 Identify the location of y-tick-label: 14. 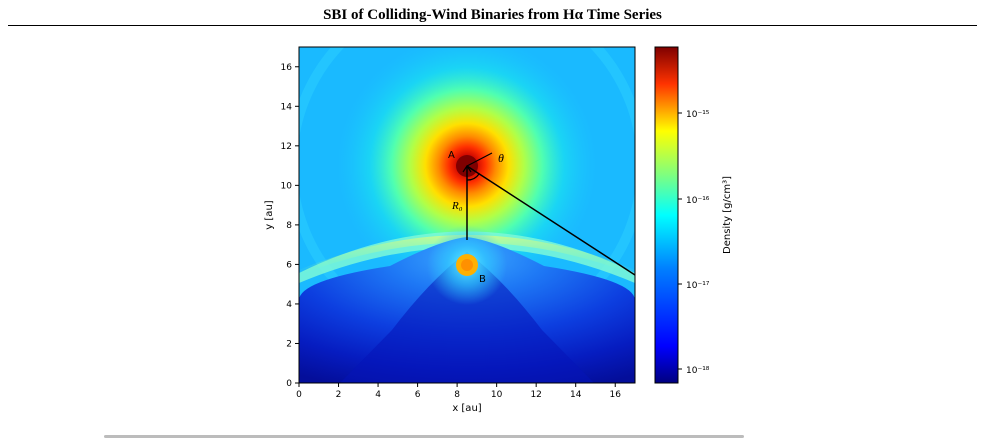
(287, 107).